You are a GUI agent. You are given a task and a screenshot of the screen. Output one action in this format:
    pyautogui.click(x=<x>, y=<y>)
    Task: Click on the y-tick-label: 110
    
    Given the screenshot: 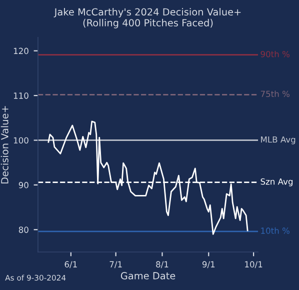 What is the action you would take?
    pyautogui.click(x=21, y=95)
    